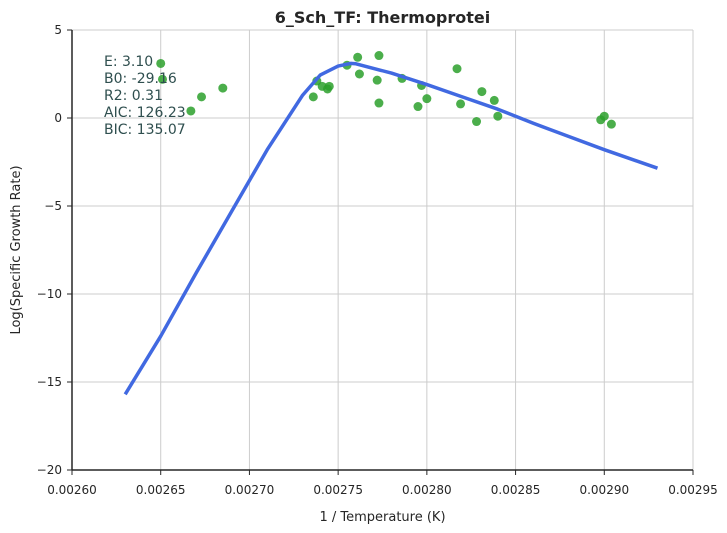 Image resolution: width=727 pixels, height=533 pixels. I want to click on x-tick-label: 0.00275, so click(338, 490).